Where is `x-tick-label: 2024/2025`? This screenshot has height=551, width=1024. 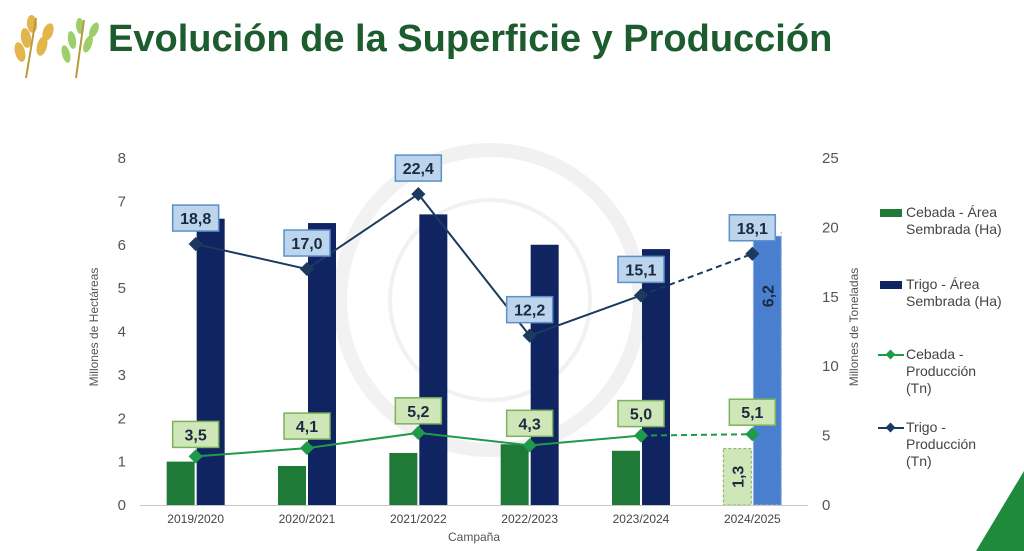
x-tick-label: 2024/2025 is located at coordinates (752, 519).